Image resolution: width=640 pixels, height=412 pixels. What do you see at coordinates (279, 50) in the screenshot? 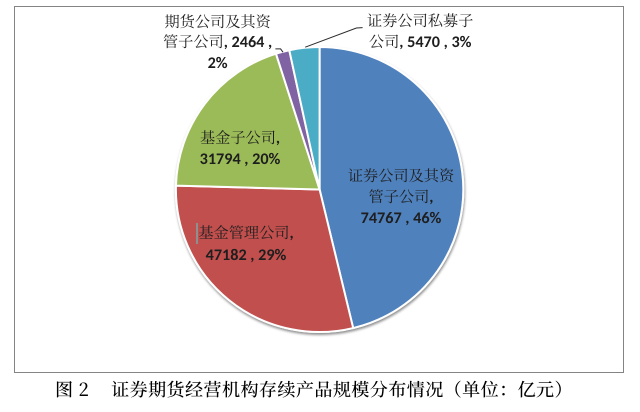
I see `leader-line-期货公司及其资管子公司` at bounding box center [279, 50].